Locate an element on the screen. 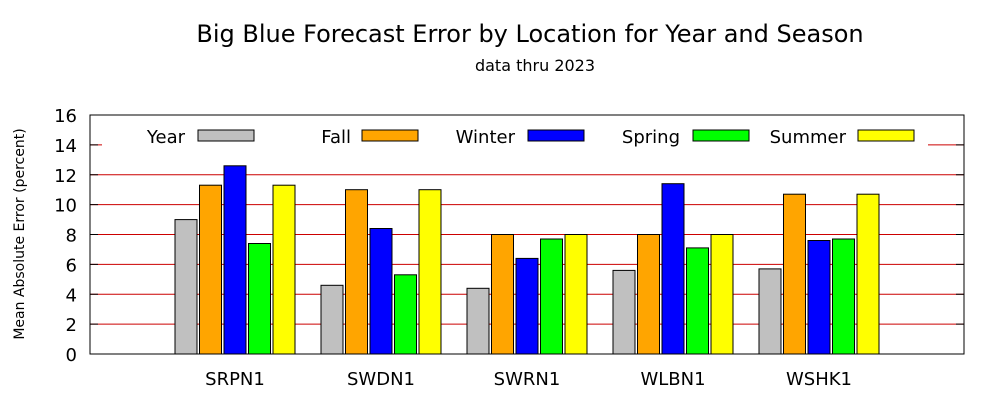 The image size is (1000, 400). x-tick-label: SWRN1 is located at coordinates (527, 379).